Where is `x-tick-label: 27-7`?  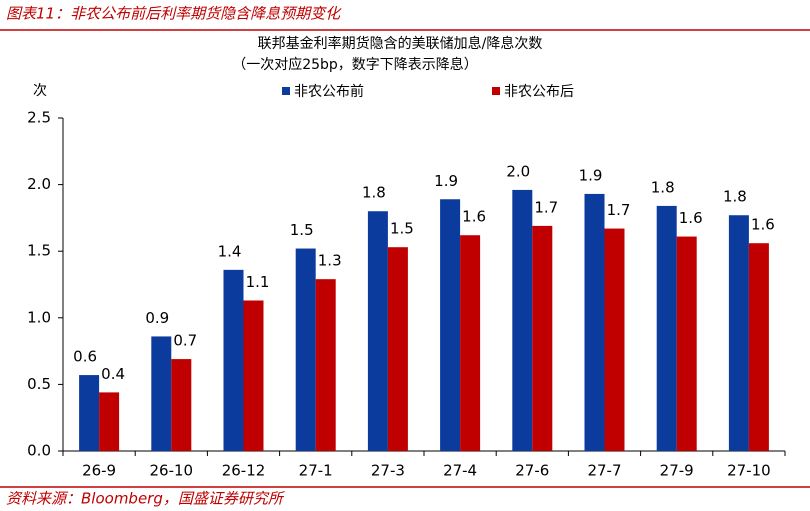
x-tick-label: 27-7 is located at coordinates (604, 471).